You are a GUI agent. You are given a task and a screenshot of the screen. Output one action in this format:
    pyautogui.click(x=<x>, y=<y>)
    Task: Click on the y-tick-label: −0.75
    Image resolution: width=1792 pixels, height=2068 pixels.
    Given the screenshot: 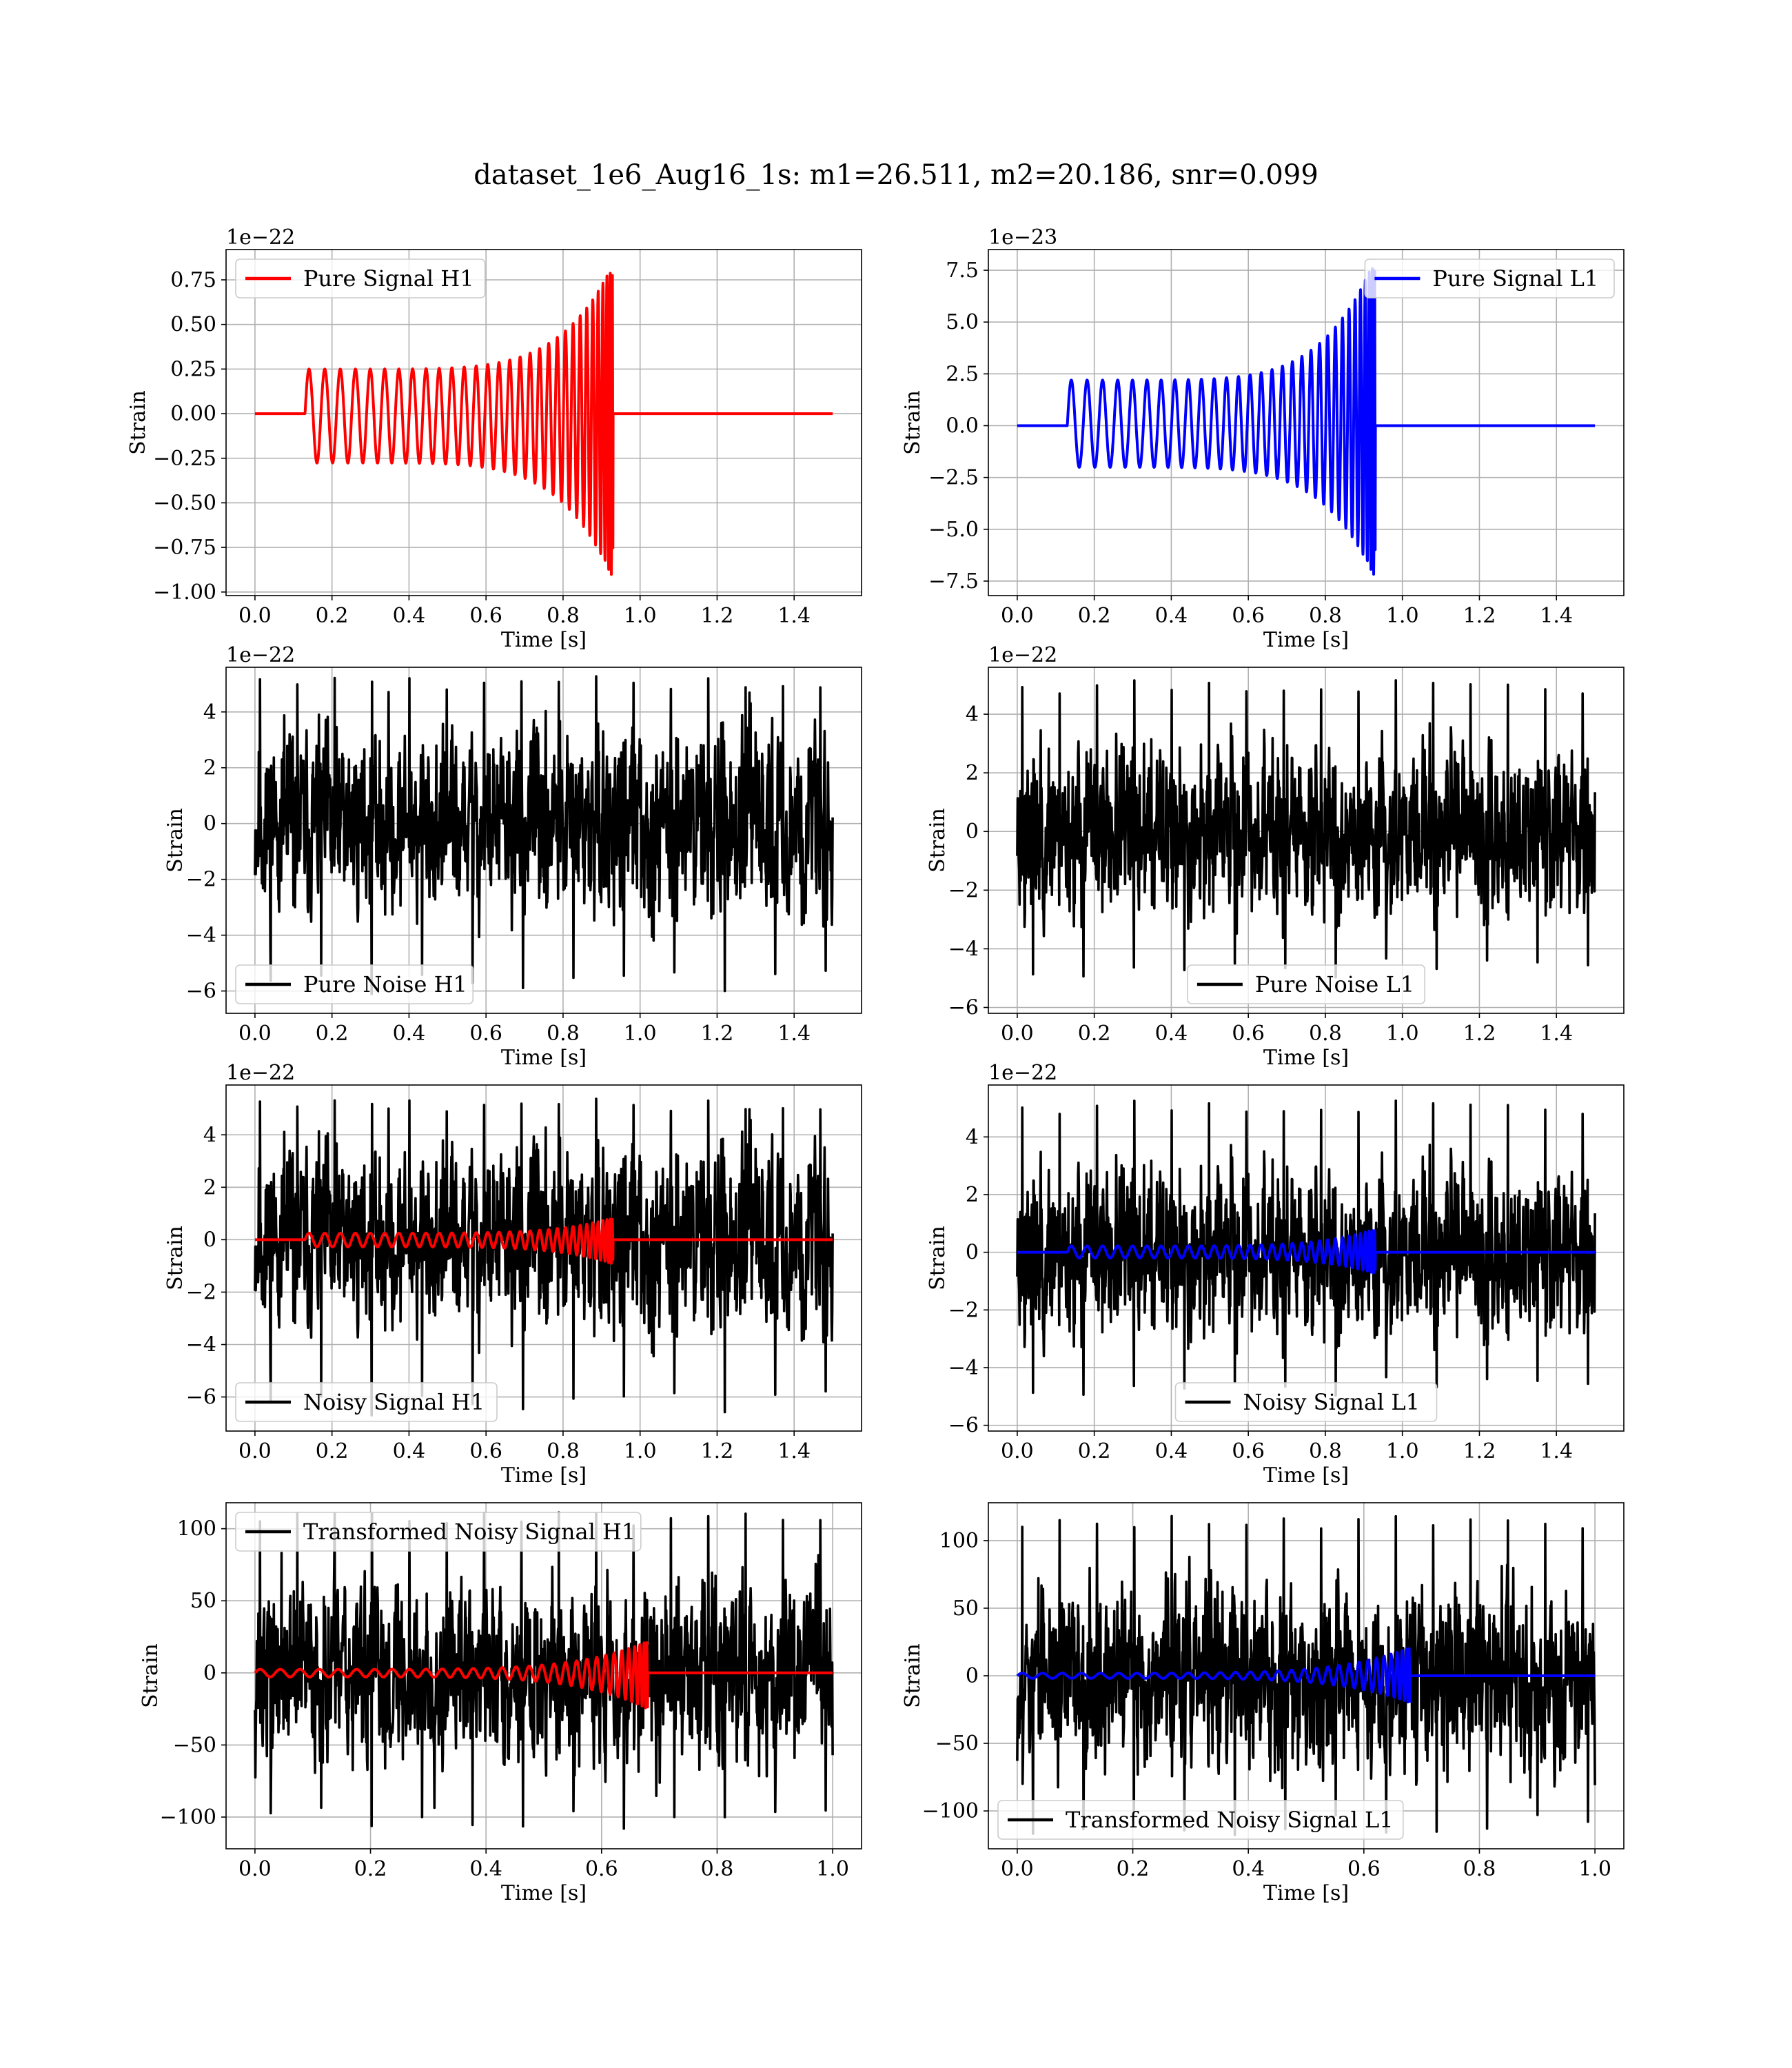 What is the action you would take?
    pyautogui.click(x=184, y=548)
    